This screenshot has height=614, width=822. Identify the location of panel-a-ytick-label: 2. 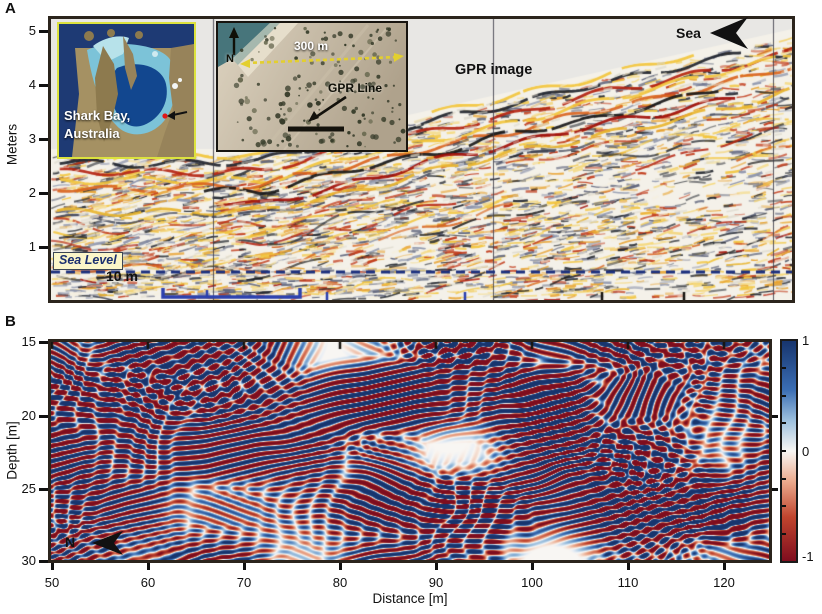
(32, 192).